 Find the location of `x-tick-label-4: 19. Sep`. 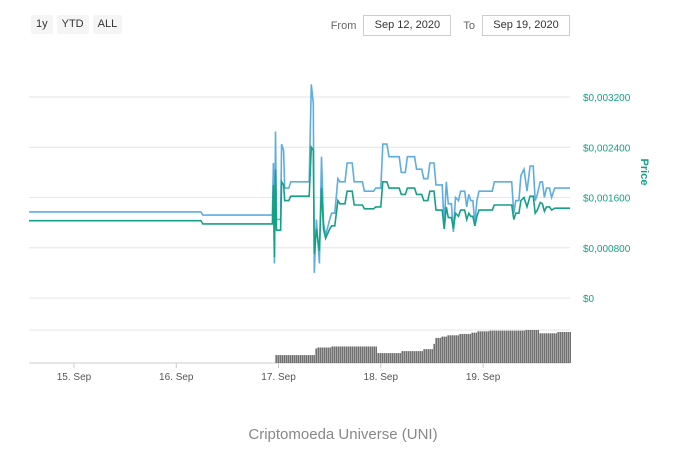

x-tick-label-4: 19. Sep is located at coordinates (483, 377).